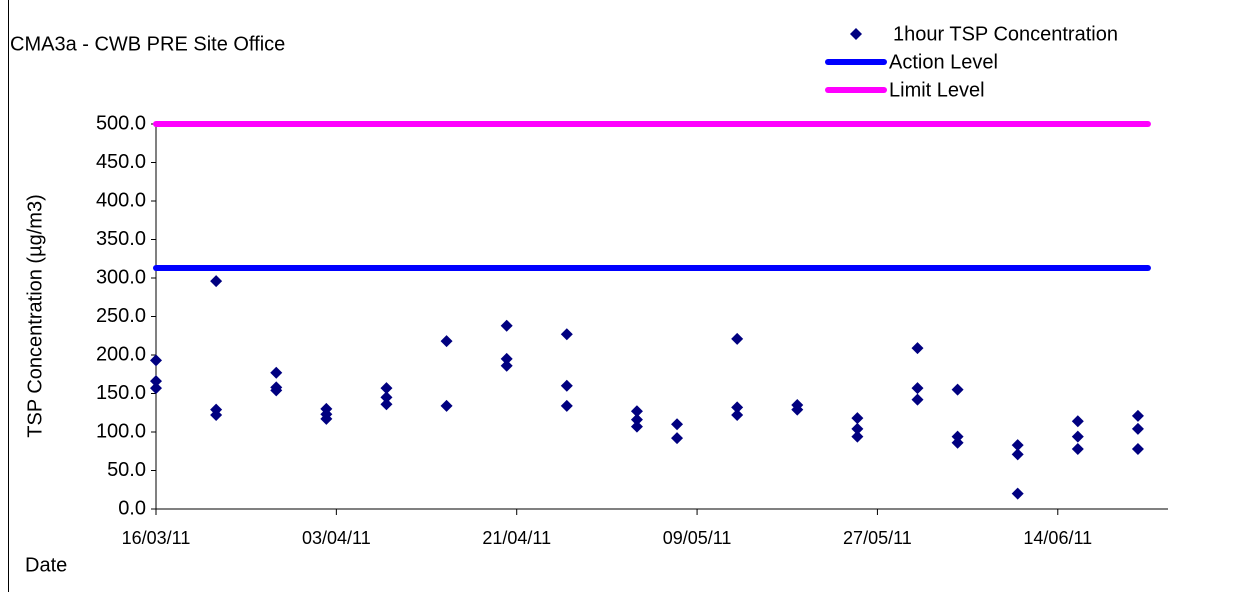  I want to click on x-tick-label: 03/04/11, so click(336, 538).